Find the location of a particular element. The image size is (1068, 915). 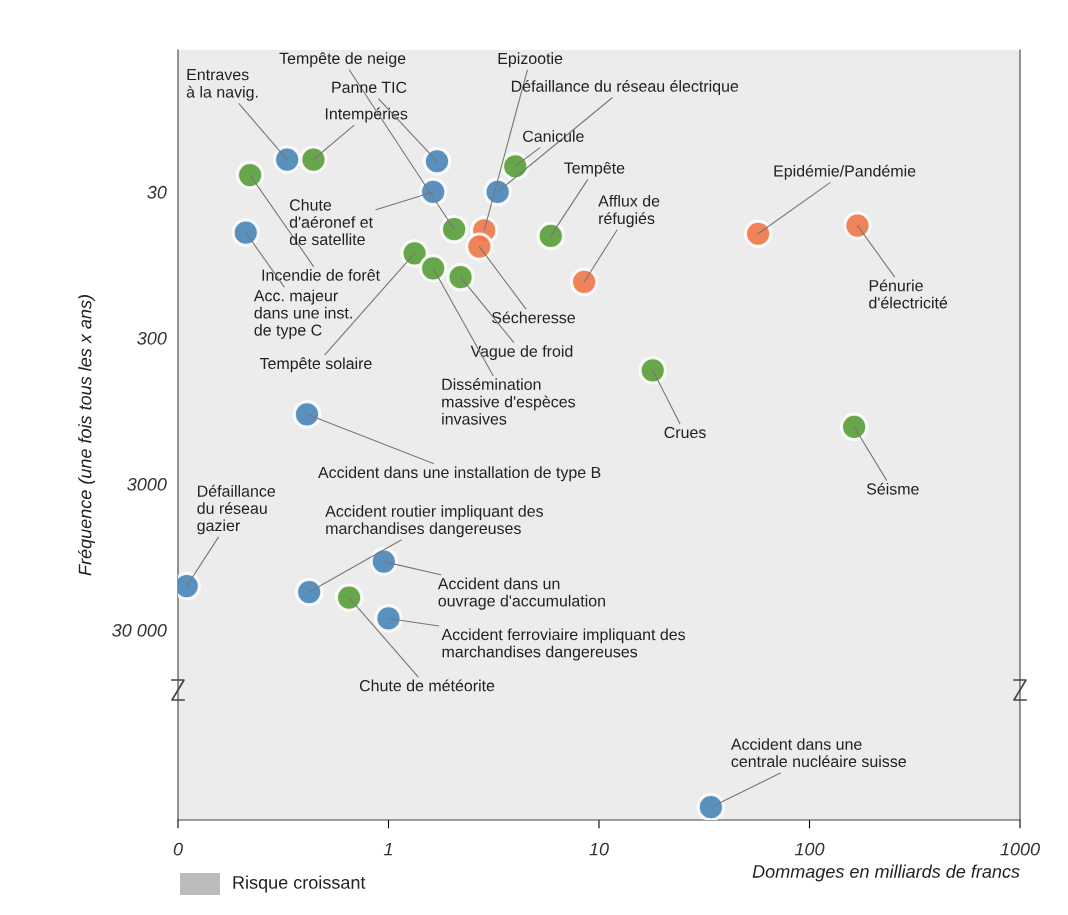

annotation: Tempête is located at coordinates (594, 169).